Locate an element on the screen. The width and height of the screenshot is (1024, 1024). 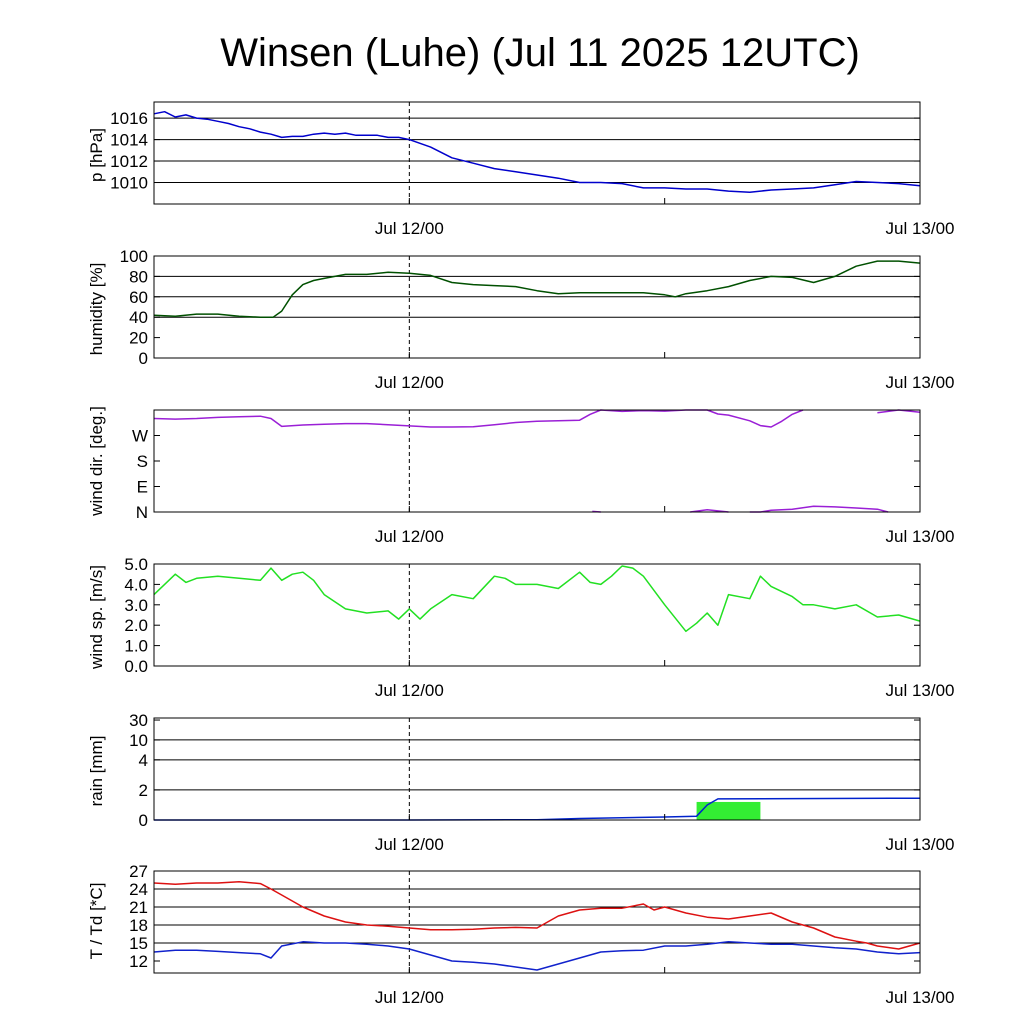
rain-bar is located at coordinates (728, 810).